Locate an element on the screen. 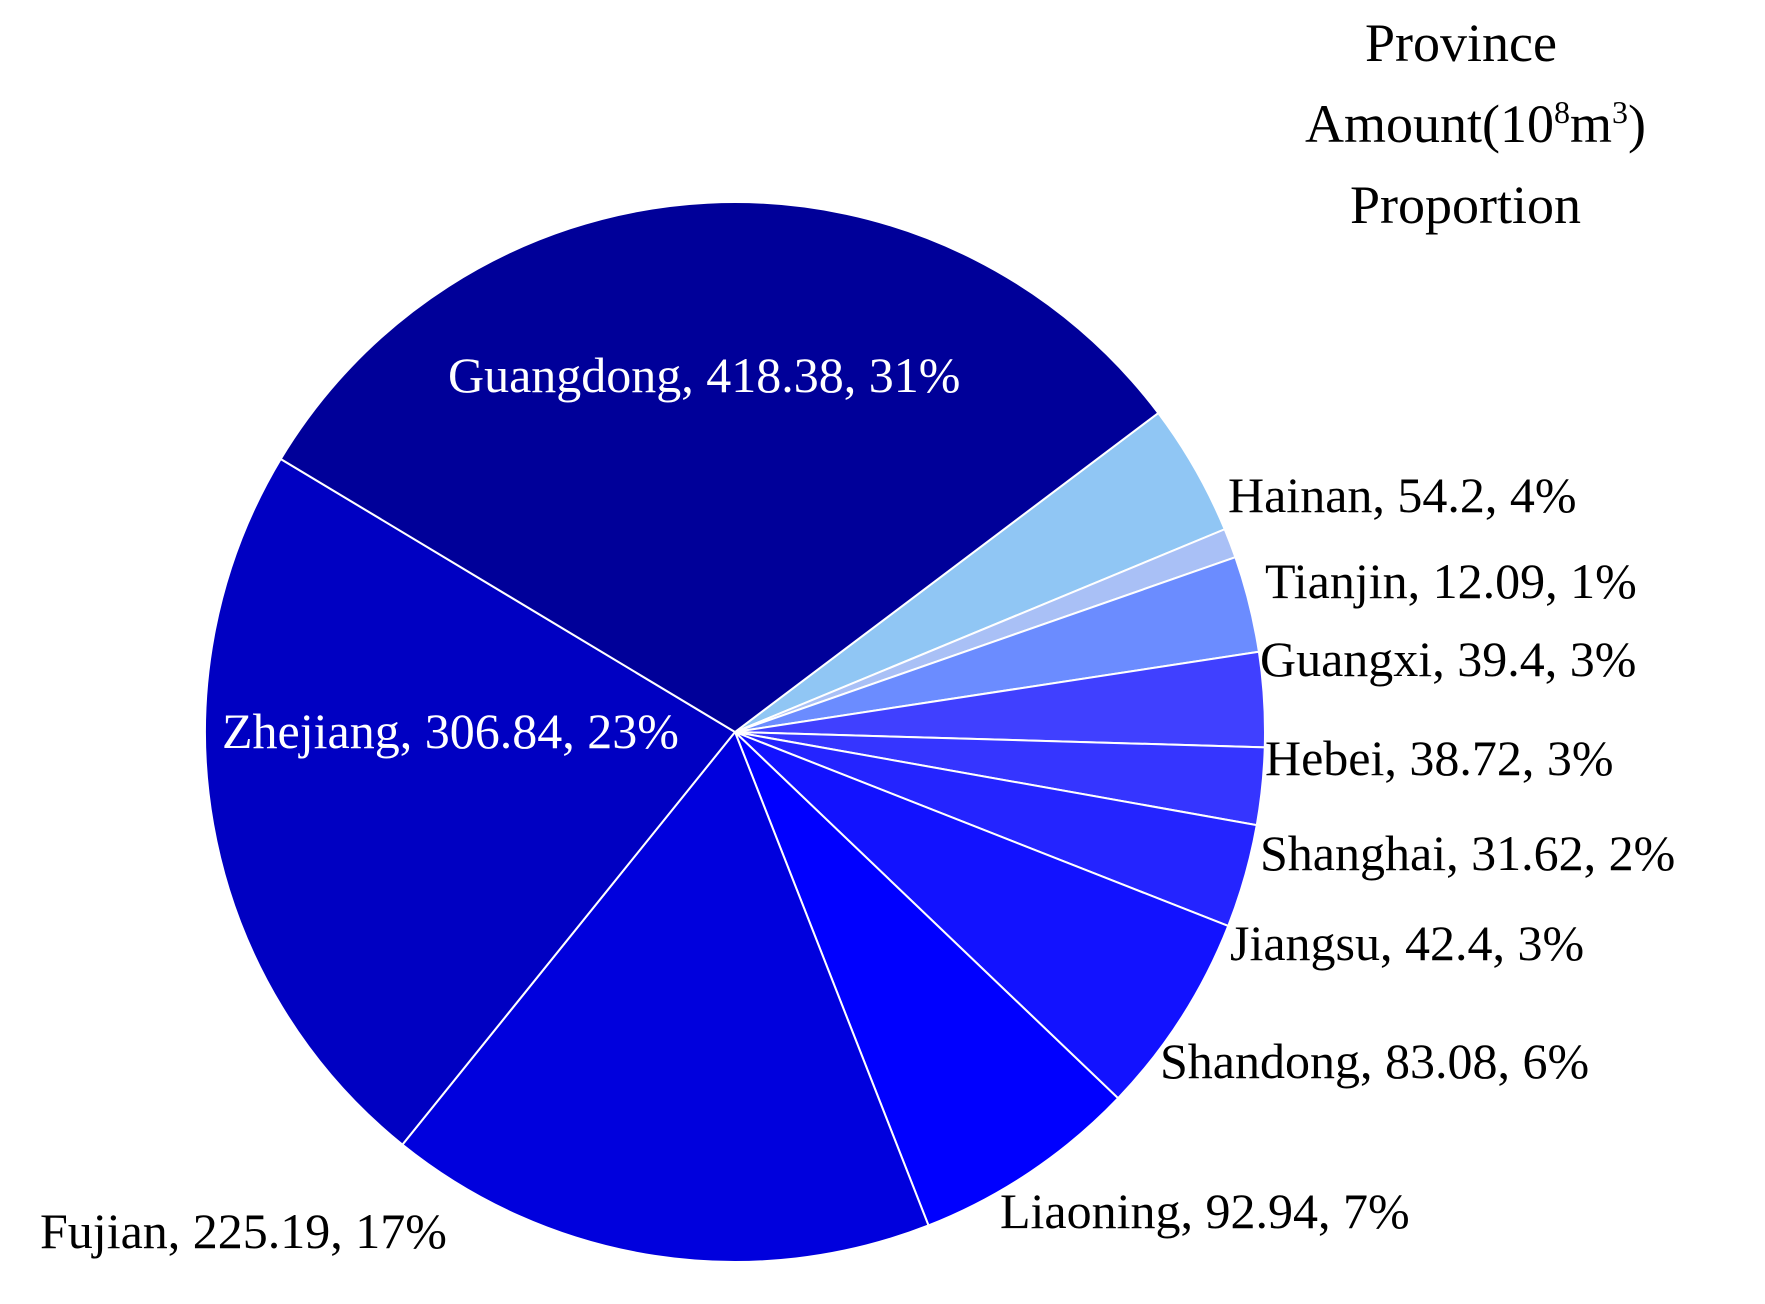 The image size is (1765, 1304). slice-label-liaoning: Liaoning, 92.94, 7% is located at coordinates (1205, 1211).